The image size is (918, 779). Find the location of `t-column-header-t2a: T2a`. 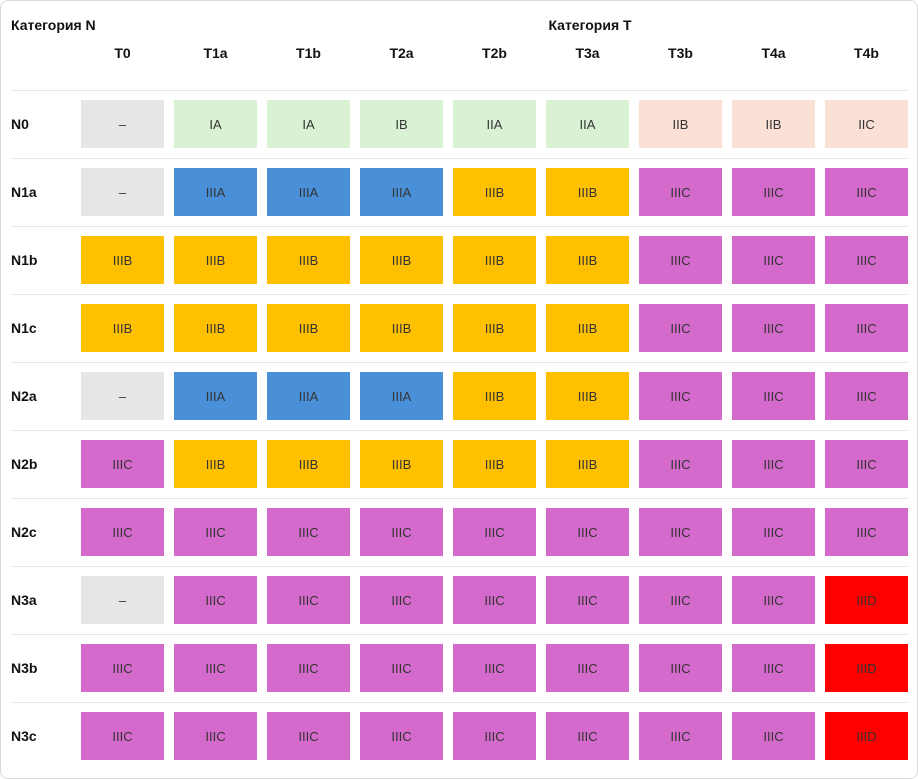

t-column-header-t2a: T2a is located at coordinates (401, 53).